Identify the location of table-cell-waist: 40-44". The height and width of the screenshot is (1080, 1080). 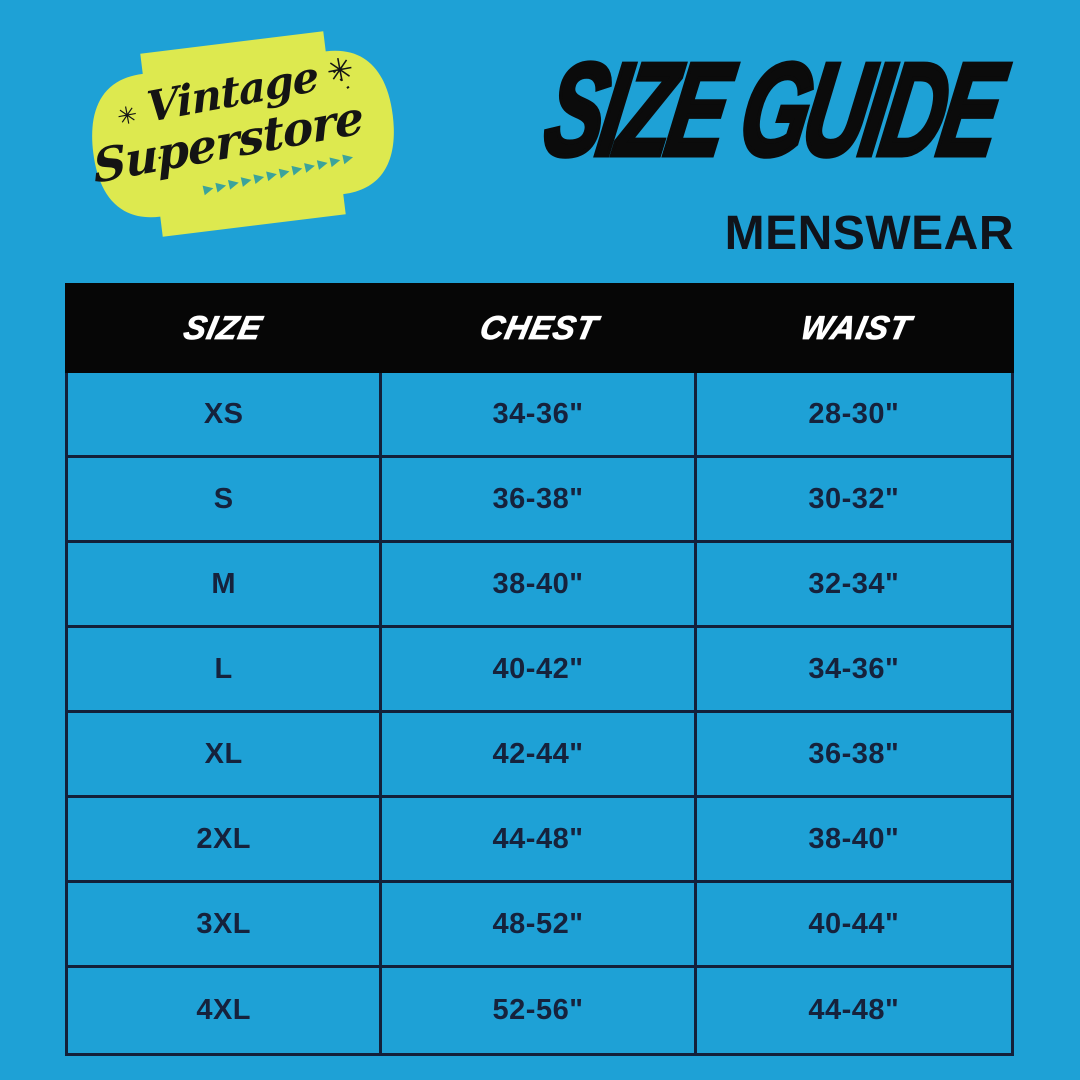
(853, 925).